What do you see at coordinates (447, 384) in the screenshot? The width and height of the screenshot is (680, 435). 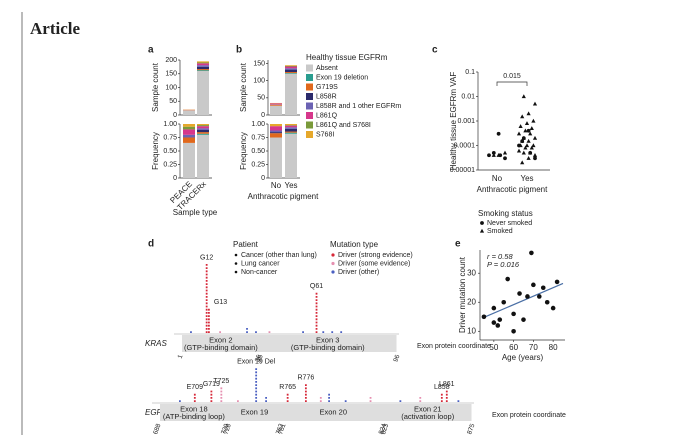 I see `mutation-label: L861` at bounding box center [447, 384].